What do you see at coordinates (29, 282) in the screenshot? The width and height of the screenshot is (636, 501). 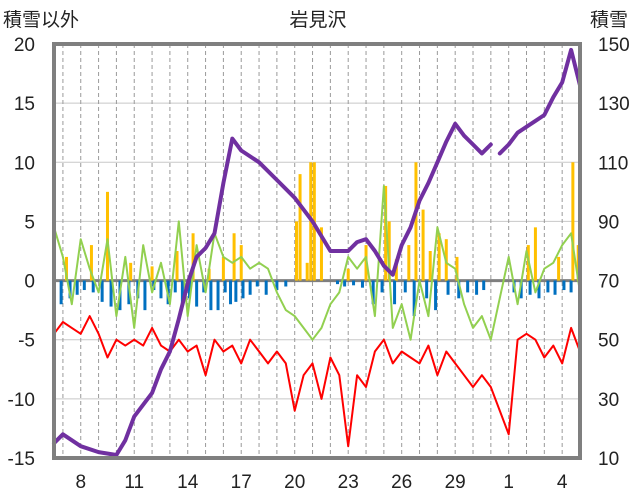 I see `left-tick-label: 0` at bounding box center [29, 282].